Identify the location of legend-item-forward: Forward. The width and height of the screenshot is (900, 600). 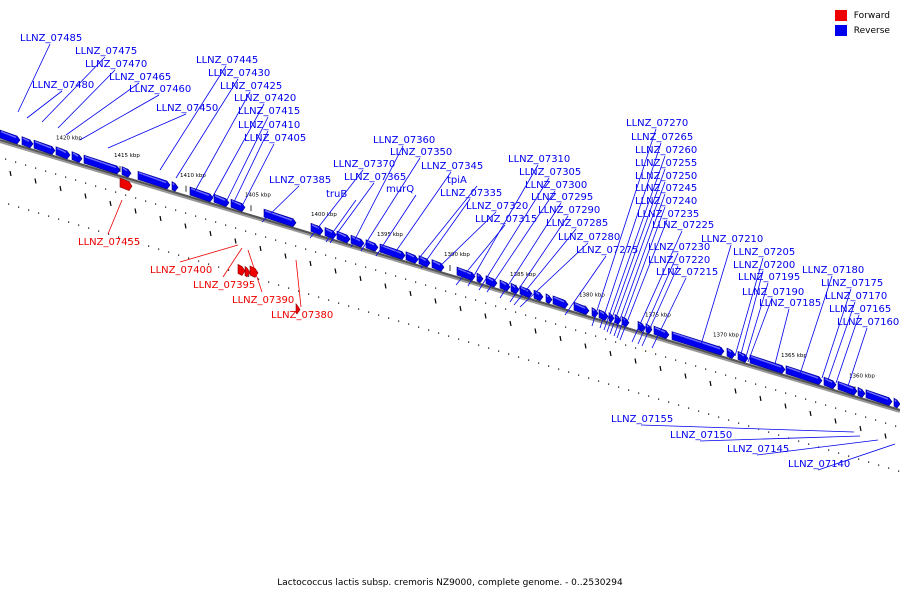
(862, 15).